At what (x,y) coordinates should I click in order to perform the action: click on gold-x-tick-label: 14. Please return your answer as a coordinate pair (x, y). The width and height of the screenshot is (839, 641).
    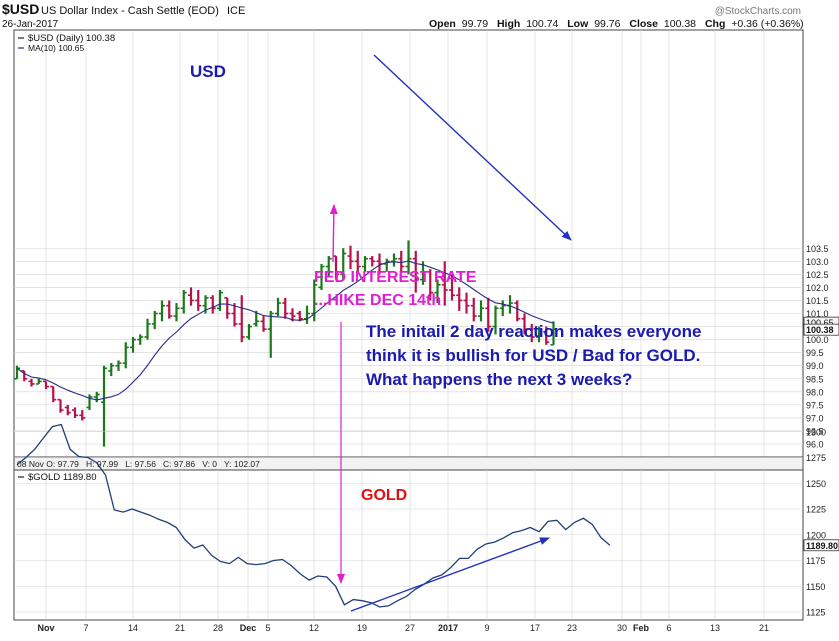
    Looking at the image, I should click on (133, 628).